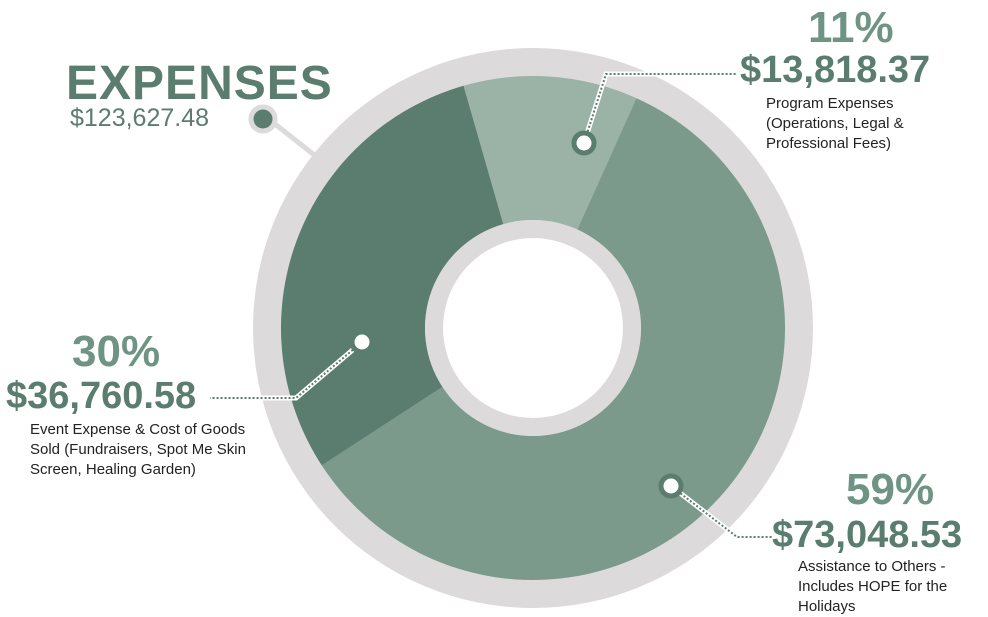 The width and height of the screenshot is (988, 617). Describe the element at coordinates (533, 328) in the screenshot. I see `donut-hole` at that location.